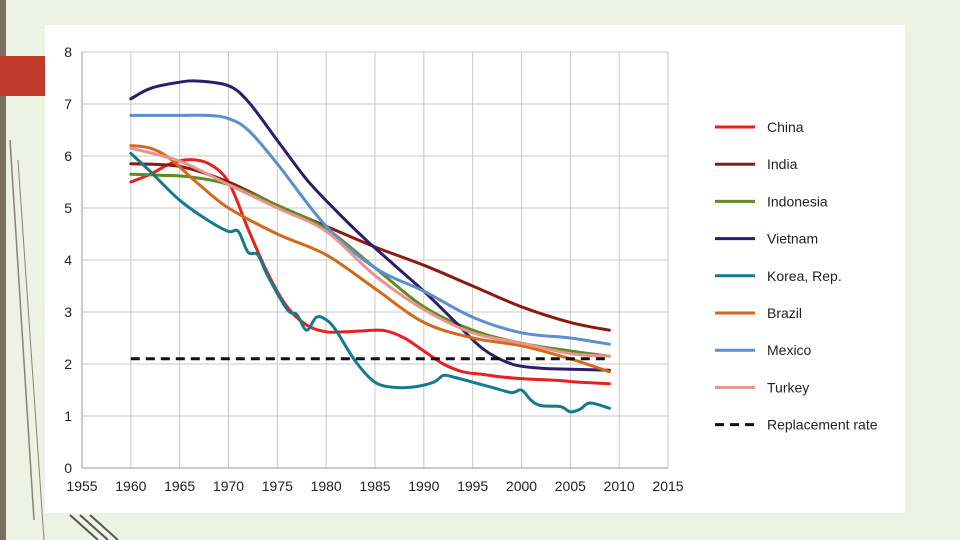  Describe the element at coordinates (68, 156) in the screenshot. I see `y-tick-label: 6` at that location.